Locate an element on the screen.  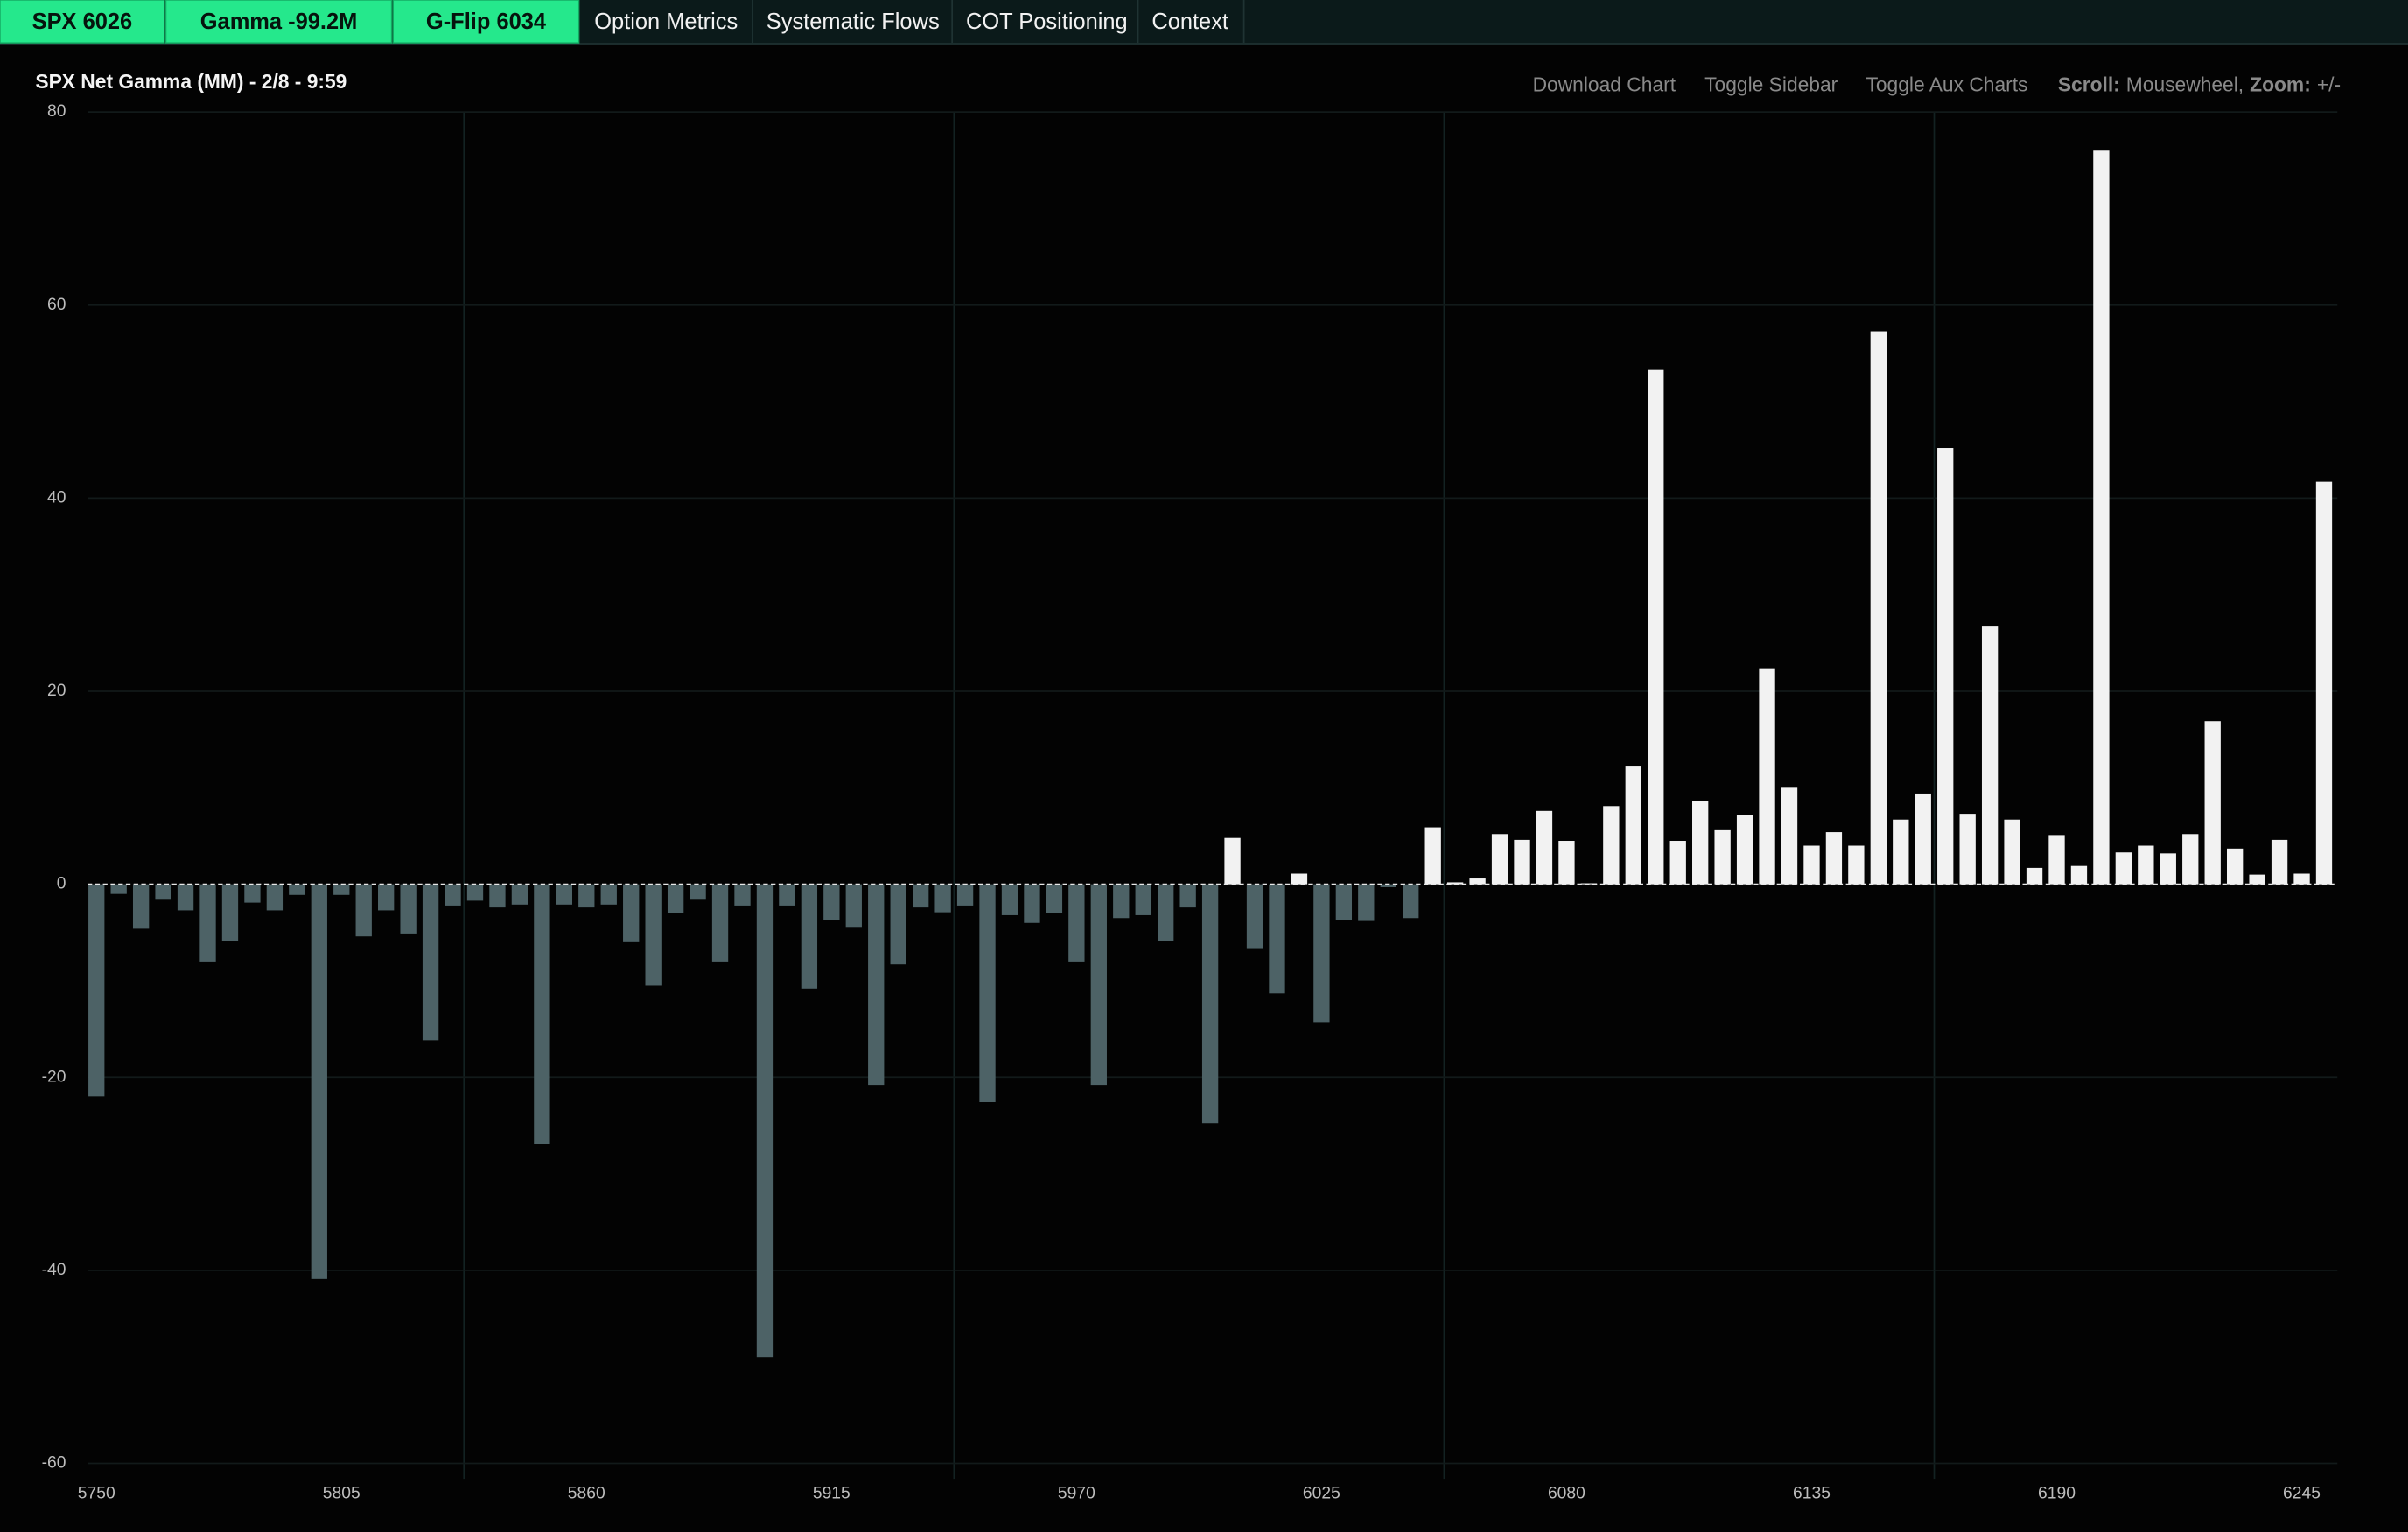
x-tick-label: 5750 is located at coordinates (97, 1494).